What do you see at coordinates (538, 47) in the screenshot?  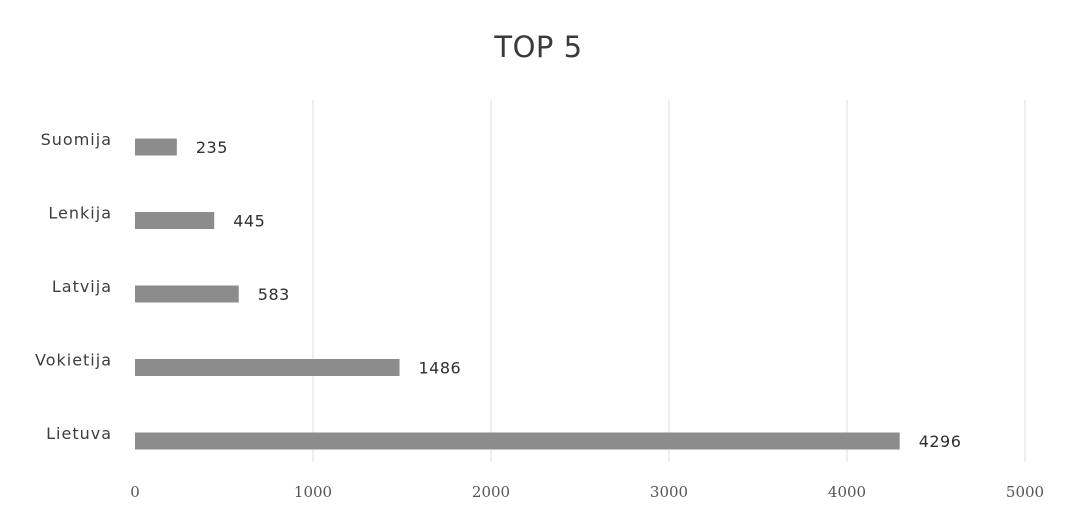 I see `chart-title: TOP 5` at bounding box center [538, 47].